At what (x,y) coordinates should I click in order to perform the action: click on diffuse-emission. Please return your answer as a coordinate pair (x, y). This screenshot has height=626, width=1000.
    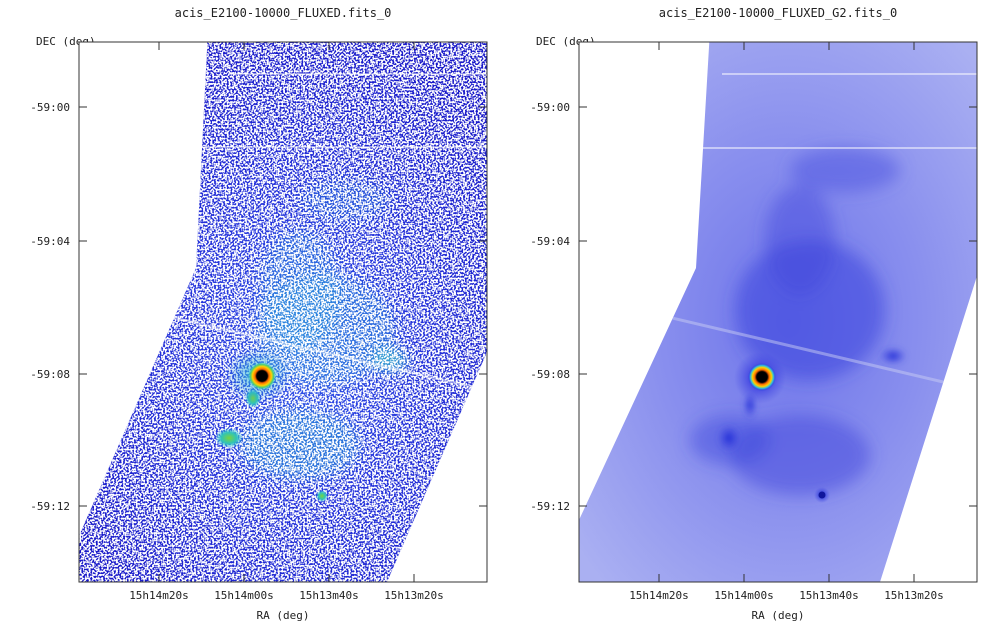
    Looking at the image, I should click on (795, 321).